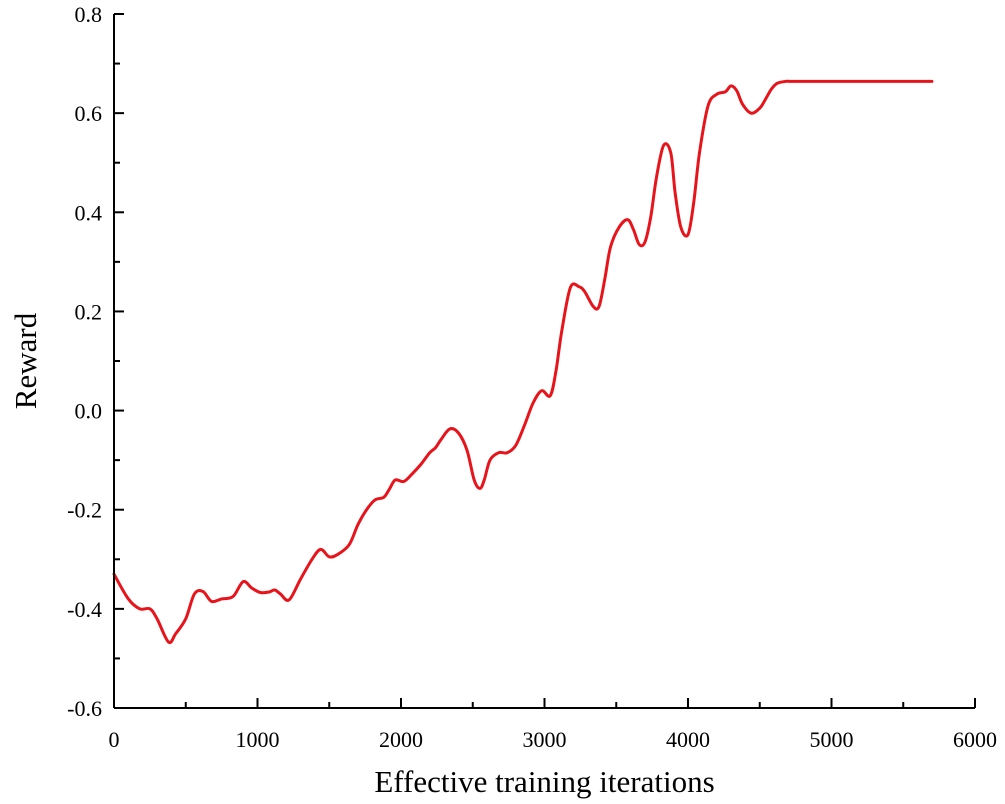  What do you see at coordinates (84, 708) in the screenshot?
I see `y-tick-label: -0.6` at bounding box center [84, 708].